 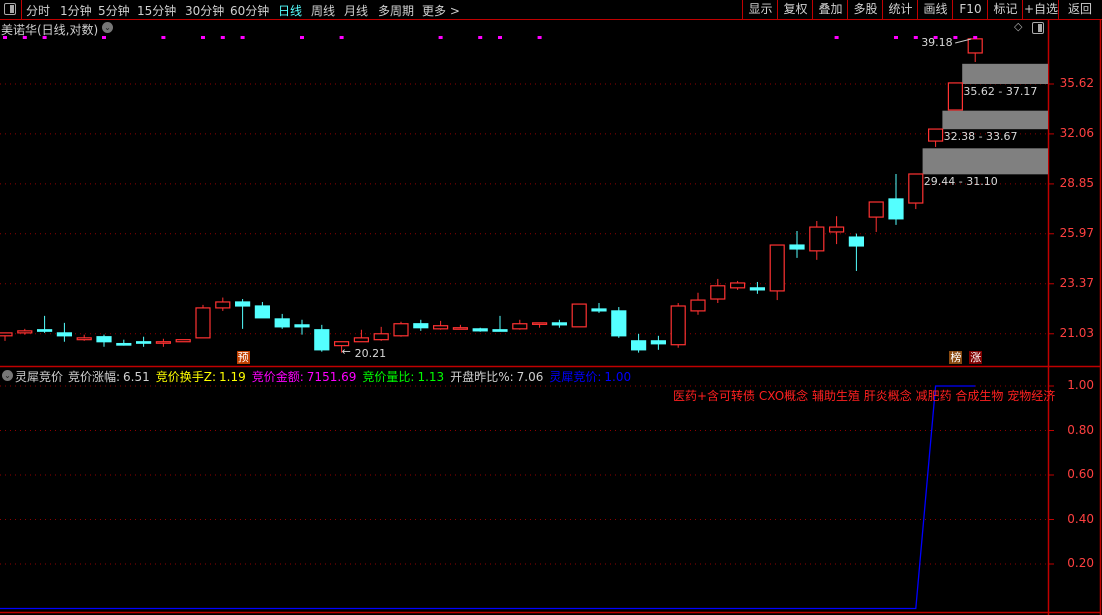 What do you see at coordinates (250, 11) in the screenshot?
I see `tab-period: 60分钟` at bounding box center [250, 11].